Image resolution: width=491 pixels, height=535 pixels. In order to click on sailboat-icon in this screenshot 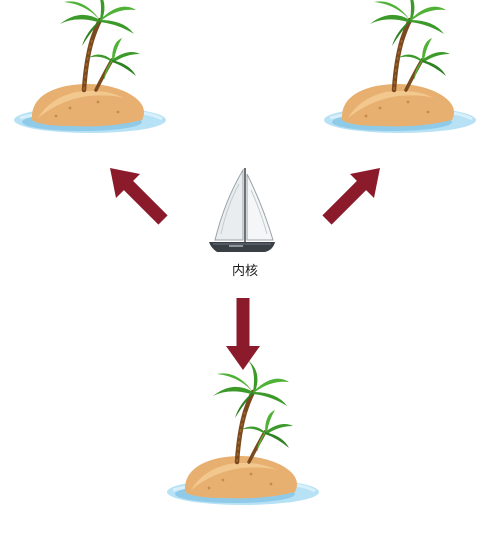, I will do `click(242, 210)`.